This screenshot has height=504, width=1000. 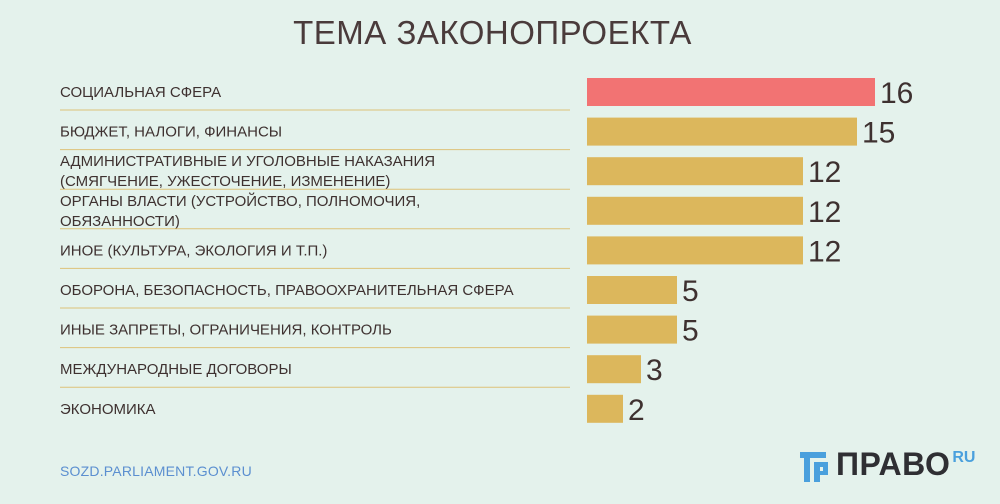 I want to click on value-label: 2, so click(x=636, y=410).